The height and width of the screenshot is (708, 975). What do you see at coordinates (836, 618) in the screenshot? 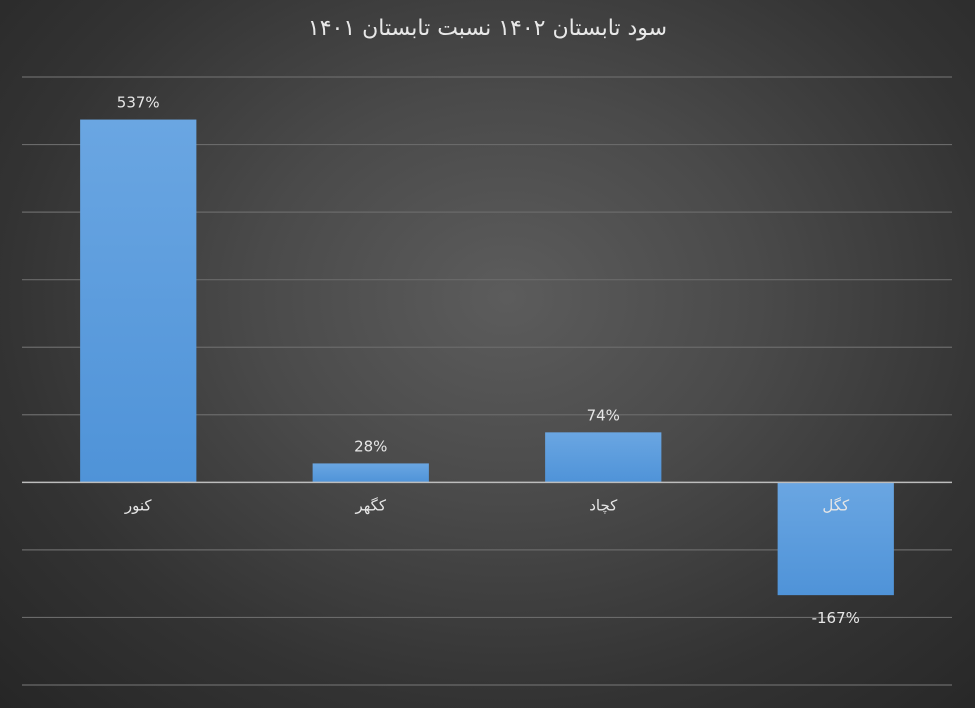
I see `data-label-4: -167%` at bounding box center [836, 618].